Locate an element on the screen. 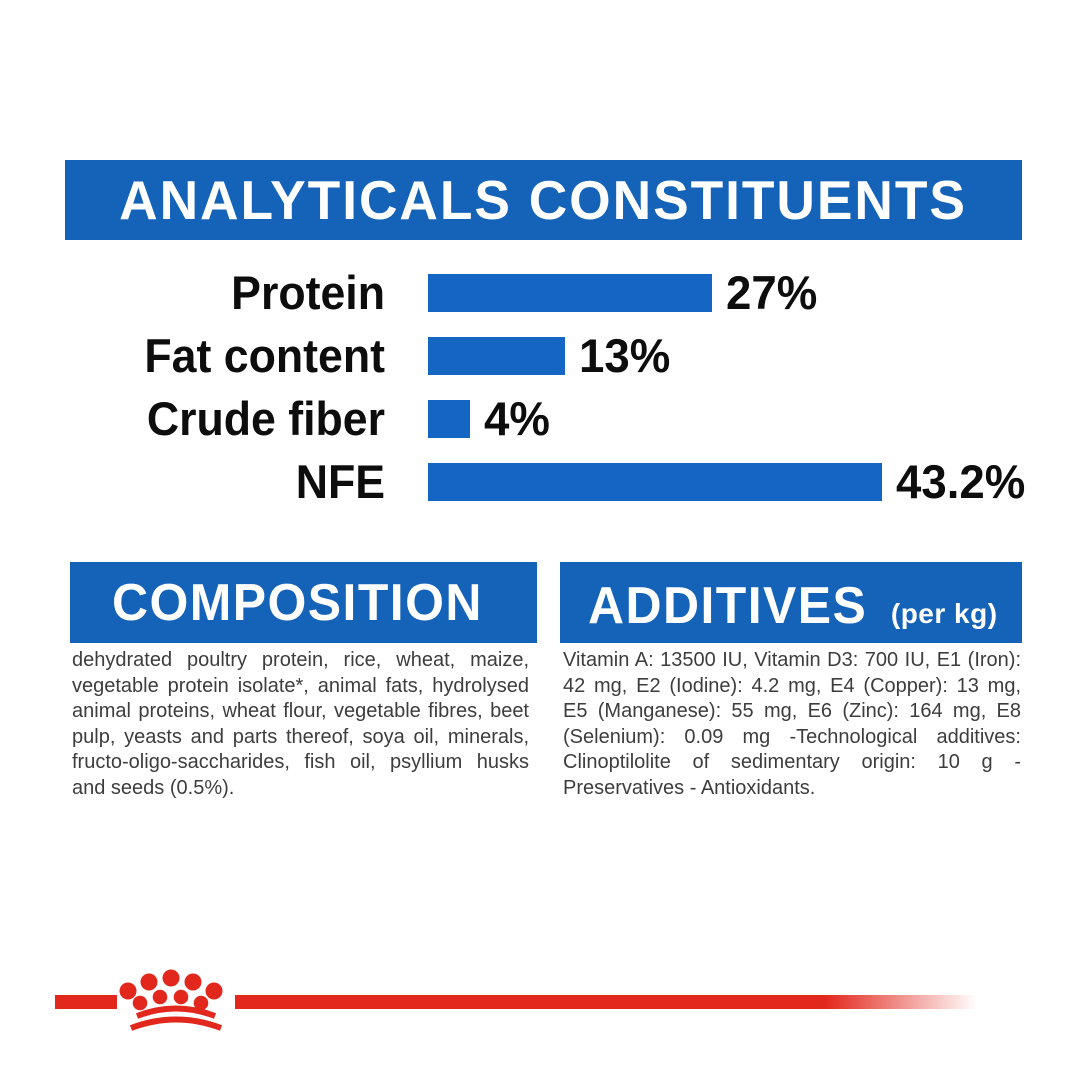 This screenshot has height=1080, width=1080. composition-title: COMPOSITION is located at coordinates (297, 602).